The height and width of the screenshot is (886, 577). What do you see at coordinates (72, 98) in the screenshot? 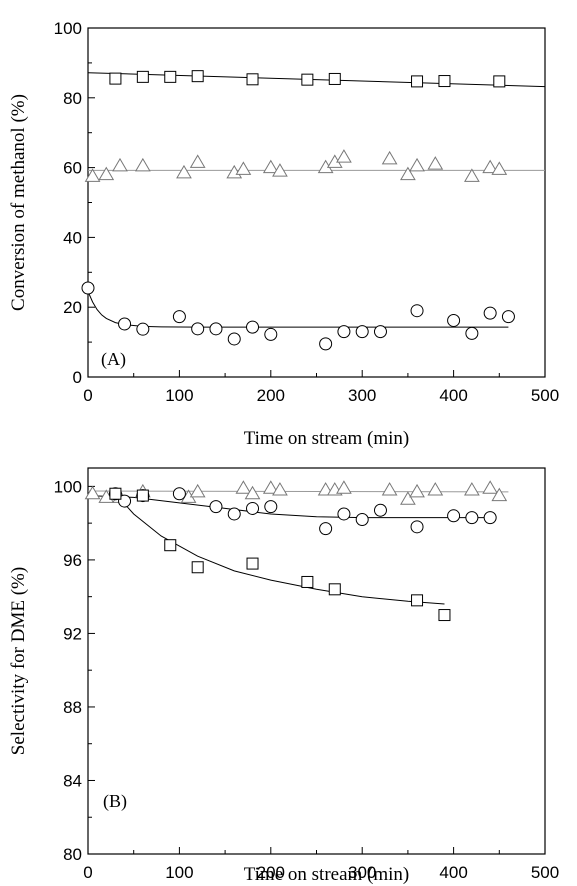
I see `y-tick-label: 80` at bounding box center [72, 98].